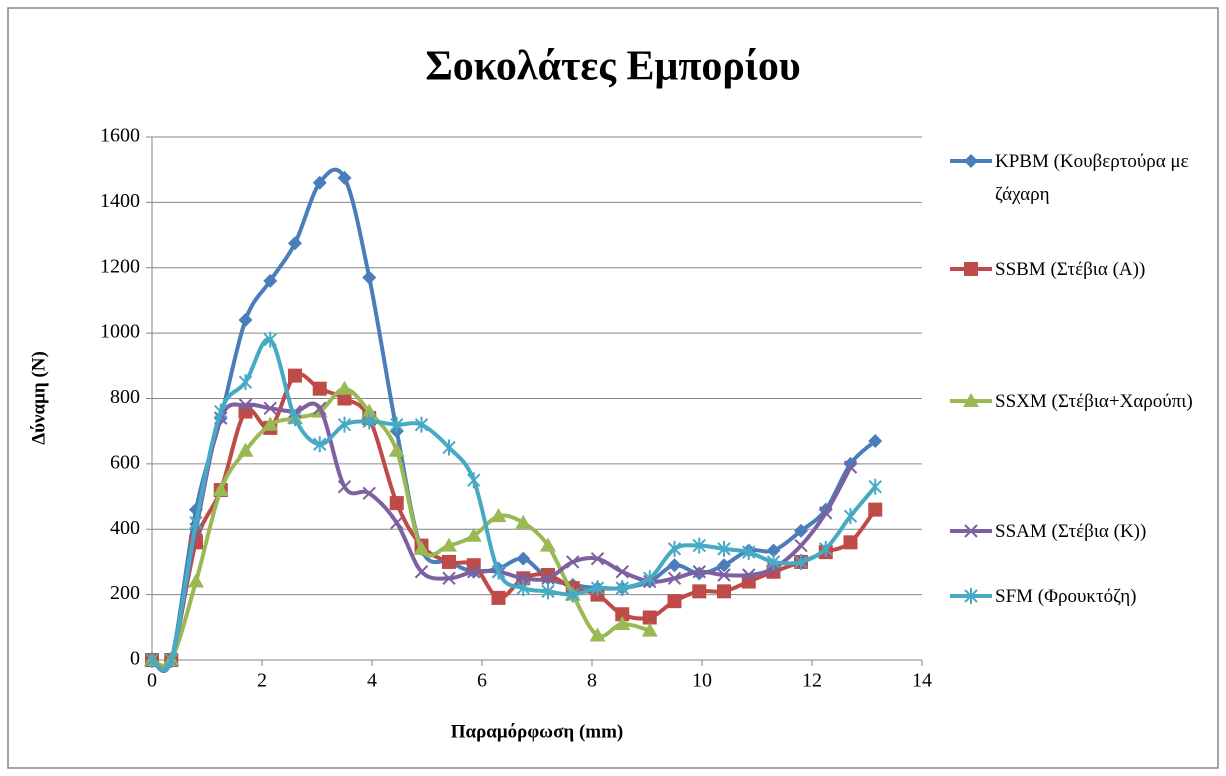 The height and width of the screenshot is (776, 1226). Describe the element at coordinates (482, 681) in the screenshot. I see `x-tick-label: 6` at that location.